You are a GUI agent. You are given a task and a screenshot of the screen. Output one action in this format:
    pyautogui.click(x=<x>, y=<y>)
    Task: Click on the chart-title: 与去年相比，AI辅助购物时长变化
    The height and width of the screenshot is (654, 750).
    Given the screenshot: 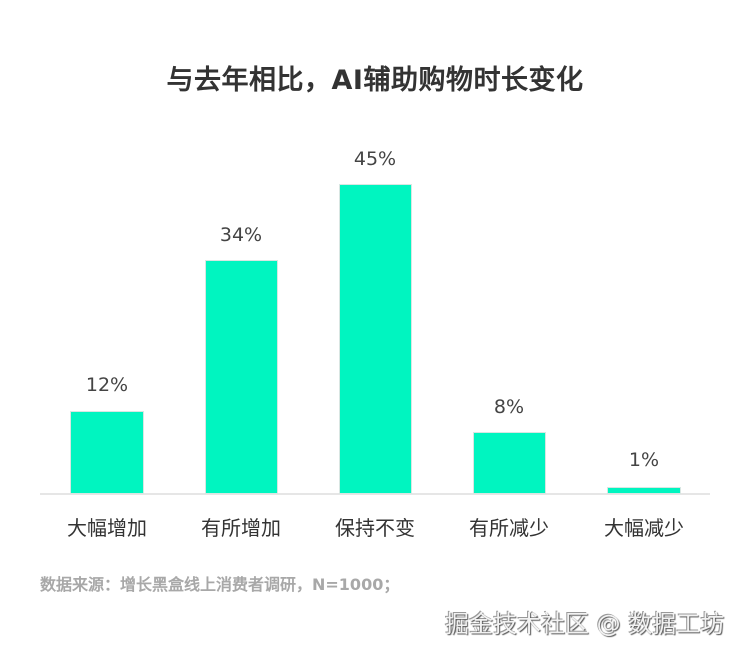 What is the action you would take?
    pyautogui.click(x=375, y=80)
    